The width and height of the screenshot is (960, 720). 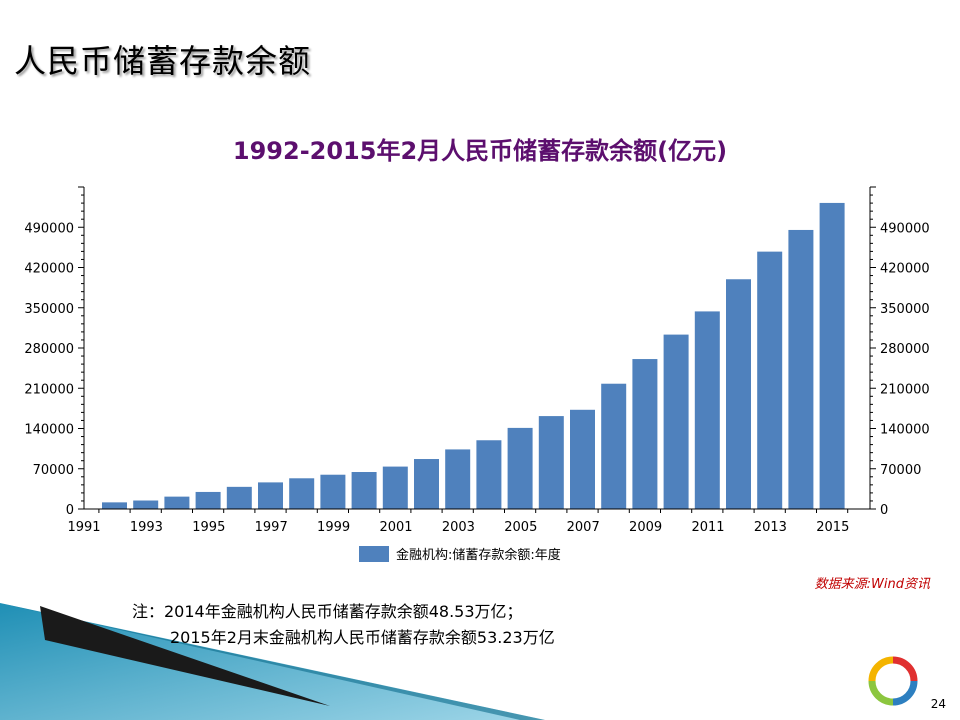 I want to click on right-y-tick-label: 70000, so click(x=900, y=470).